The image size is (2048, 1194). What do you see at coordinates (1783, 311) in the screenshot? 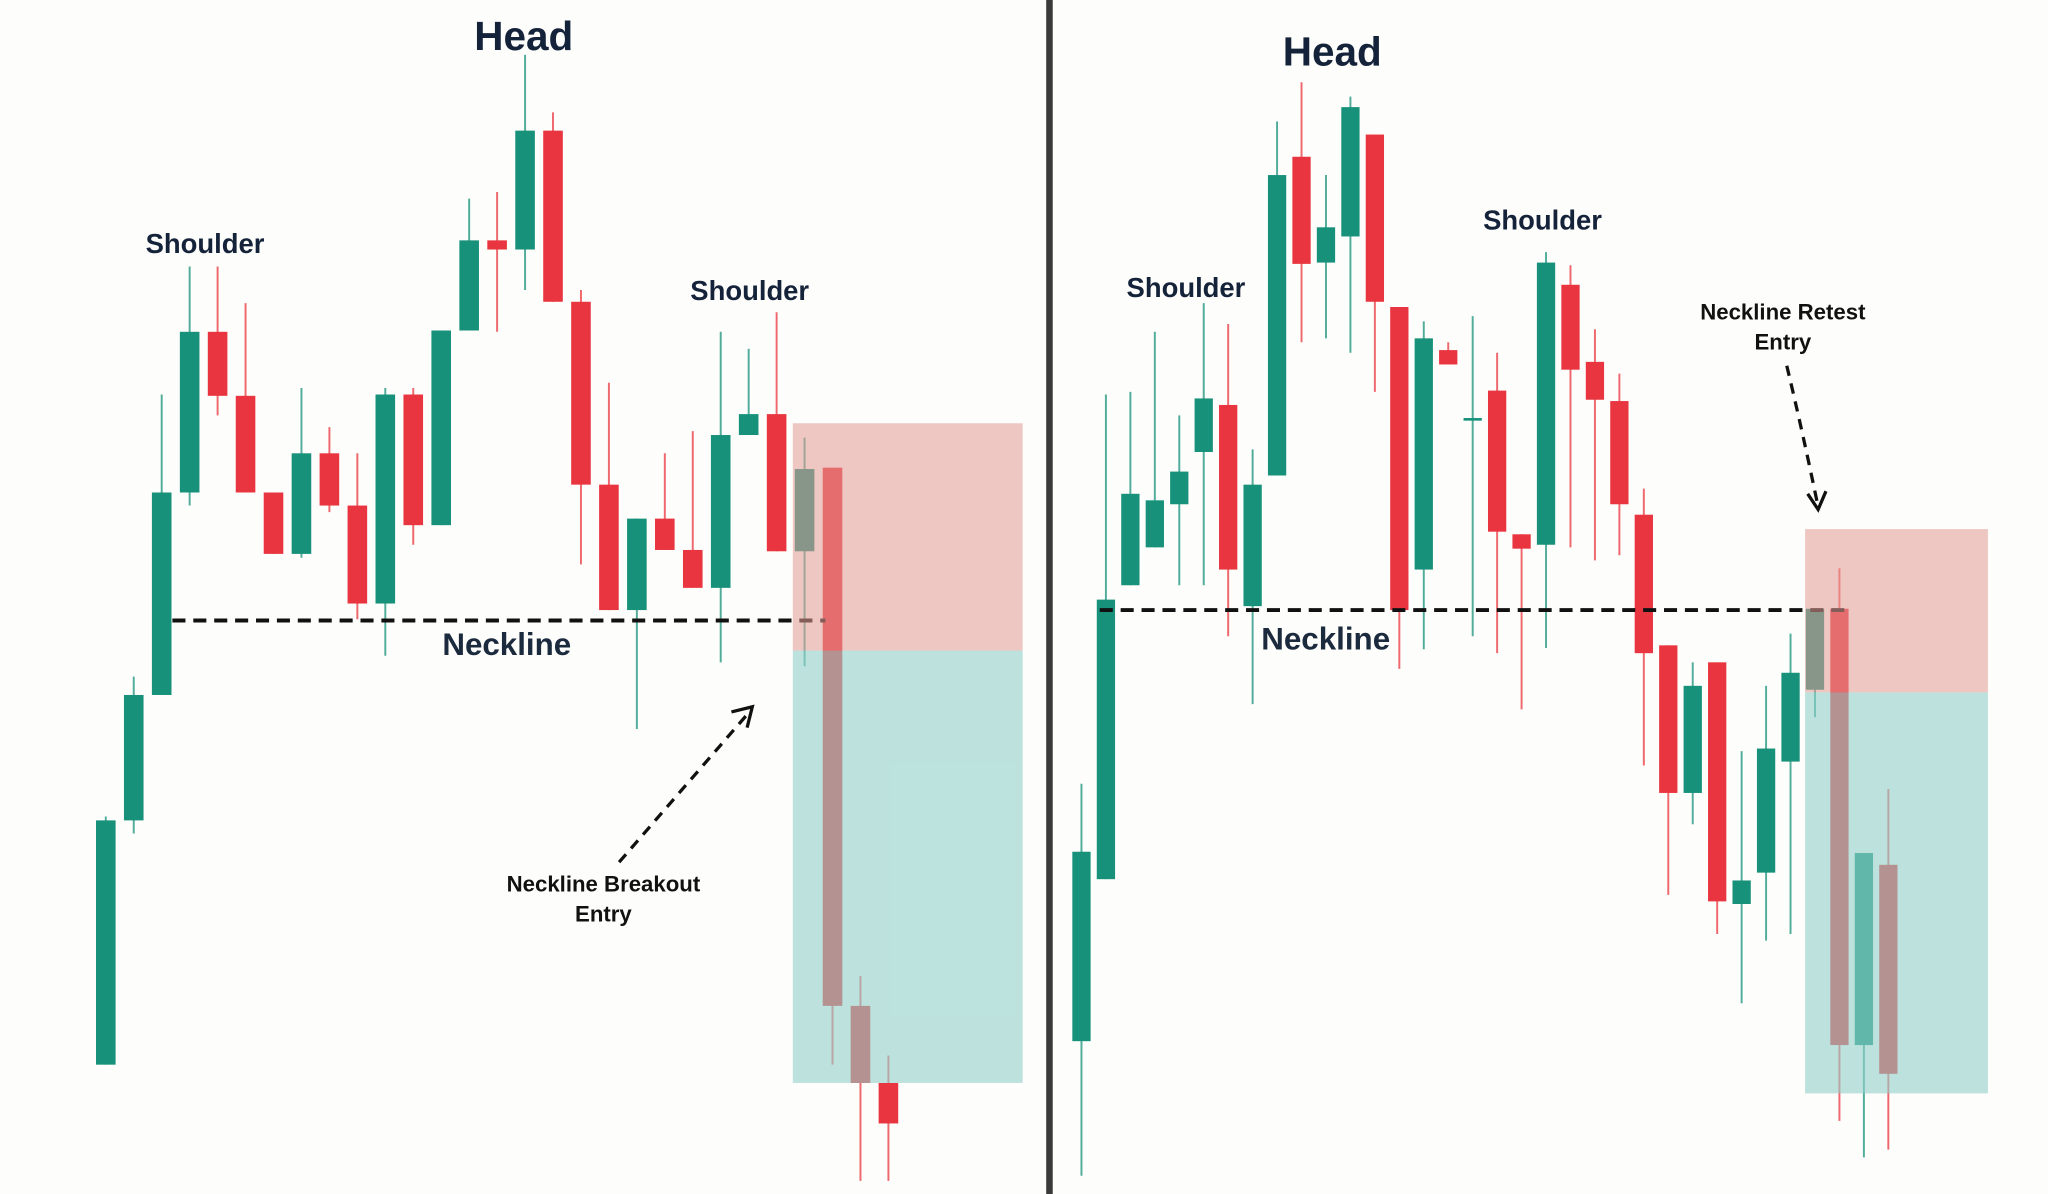
I see `entry-label: Neckline Retest` at bounding box center [1783, 311].